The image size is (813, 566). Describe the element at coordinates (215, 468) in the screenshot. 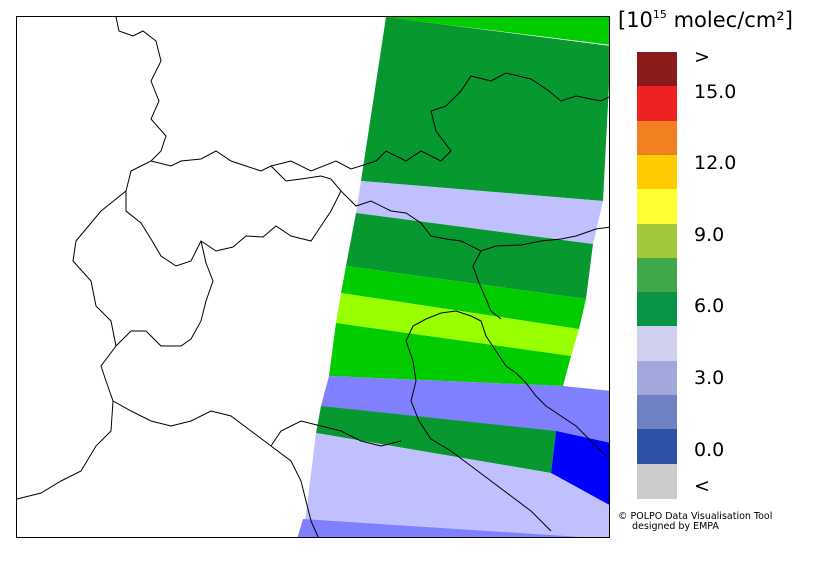

I see `coast-ligurian` at that location.